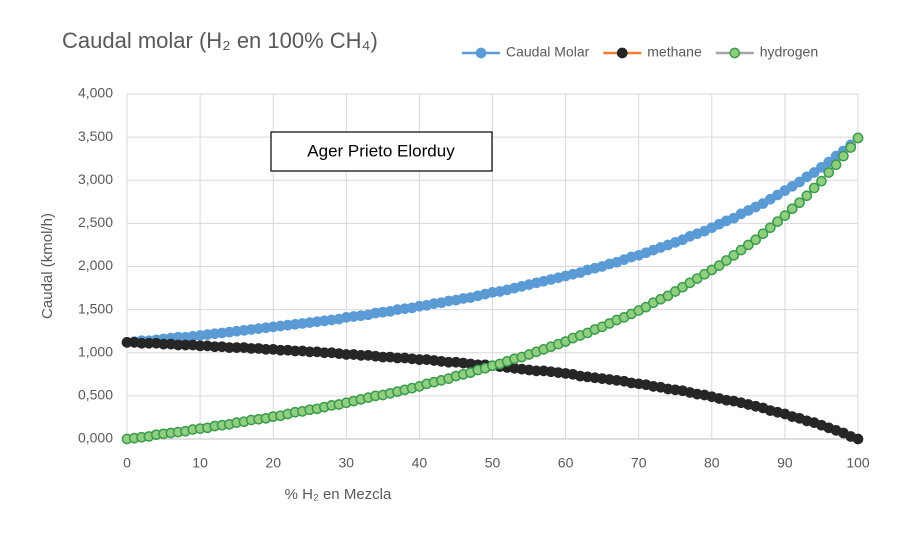 The height and width of the screenshot is (541, 907). What do you see at coordinates (858, 463) in the screenshot?
I see `x-tick-label: 100` at bounding box center [858, 463].